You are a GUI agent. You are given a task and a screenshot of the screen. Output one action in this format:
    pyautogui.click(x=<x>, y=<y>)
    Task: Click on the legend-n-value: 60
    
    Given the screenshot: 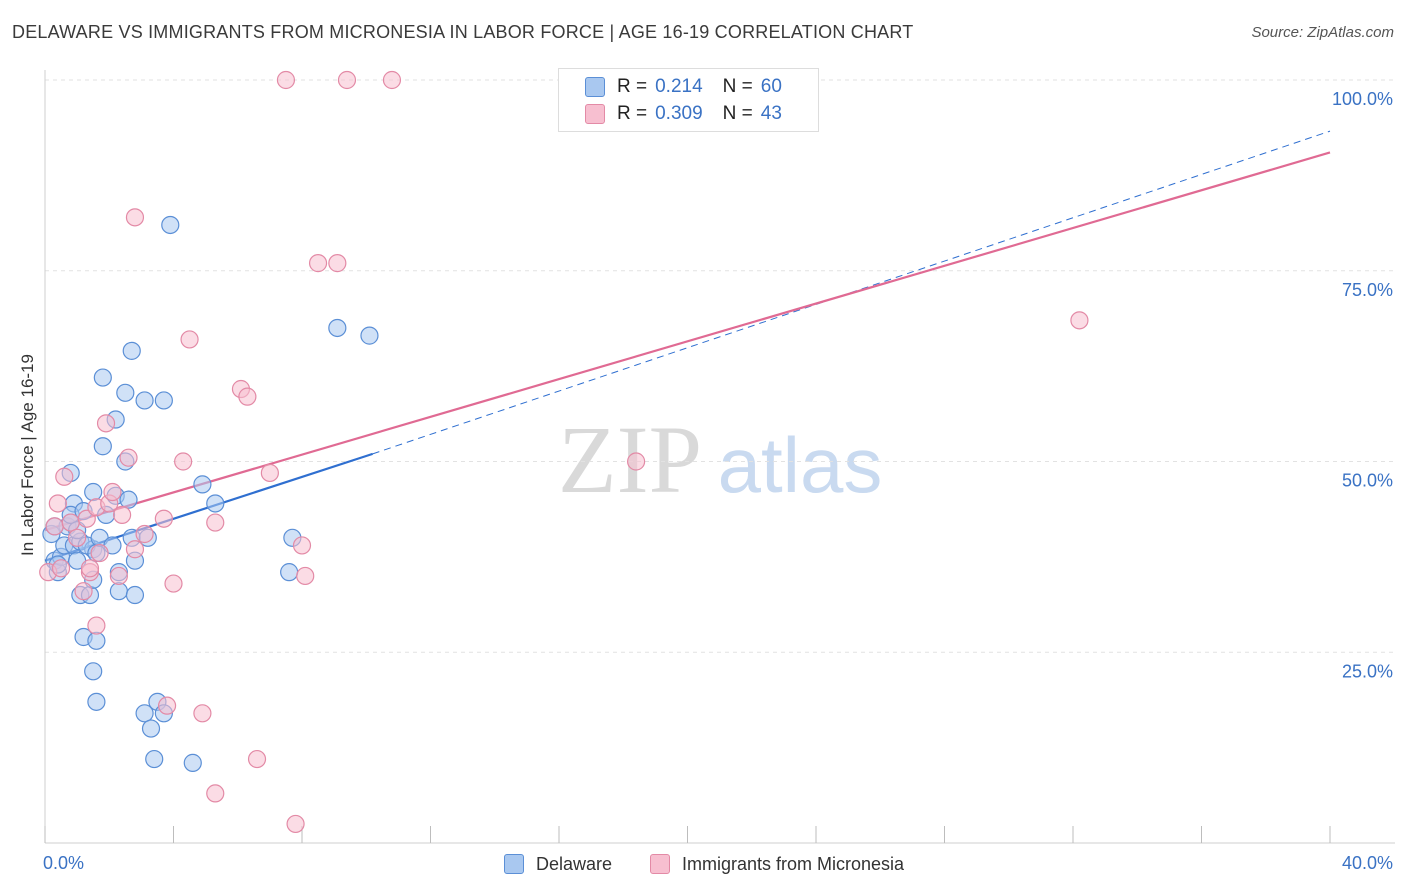 What is the action you would take?
    pyautogui.click(x=771, y=86)
    